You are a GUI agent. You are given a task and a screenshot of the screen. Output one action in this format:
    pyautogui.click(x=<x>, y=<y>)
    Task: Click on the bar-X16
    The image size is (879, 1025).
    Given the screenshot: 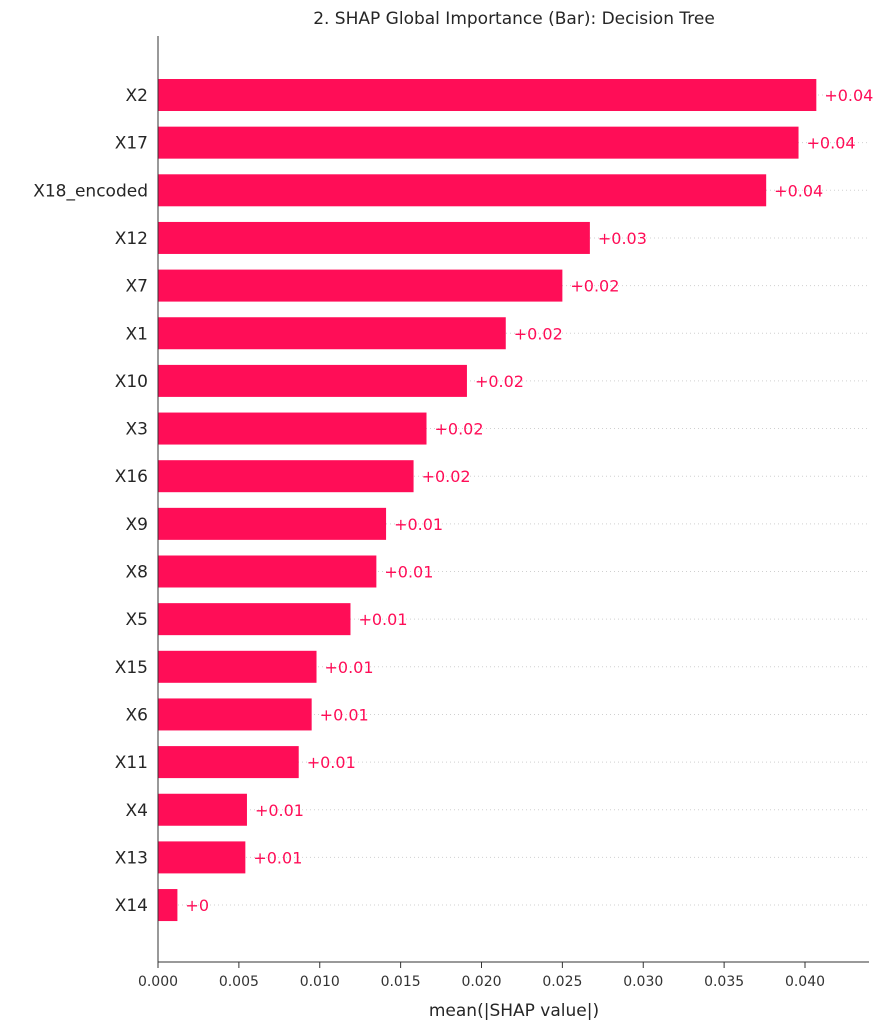 What is the action you would take?
    pyautogui.click(x=286, y=476)
    